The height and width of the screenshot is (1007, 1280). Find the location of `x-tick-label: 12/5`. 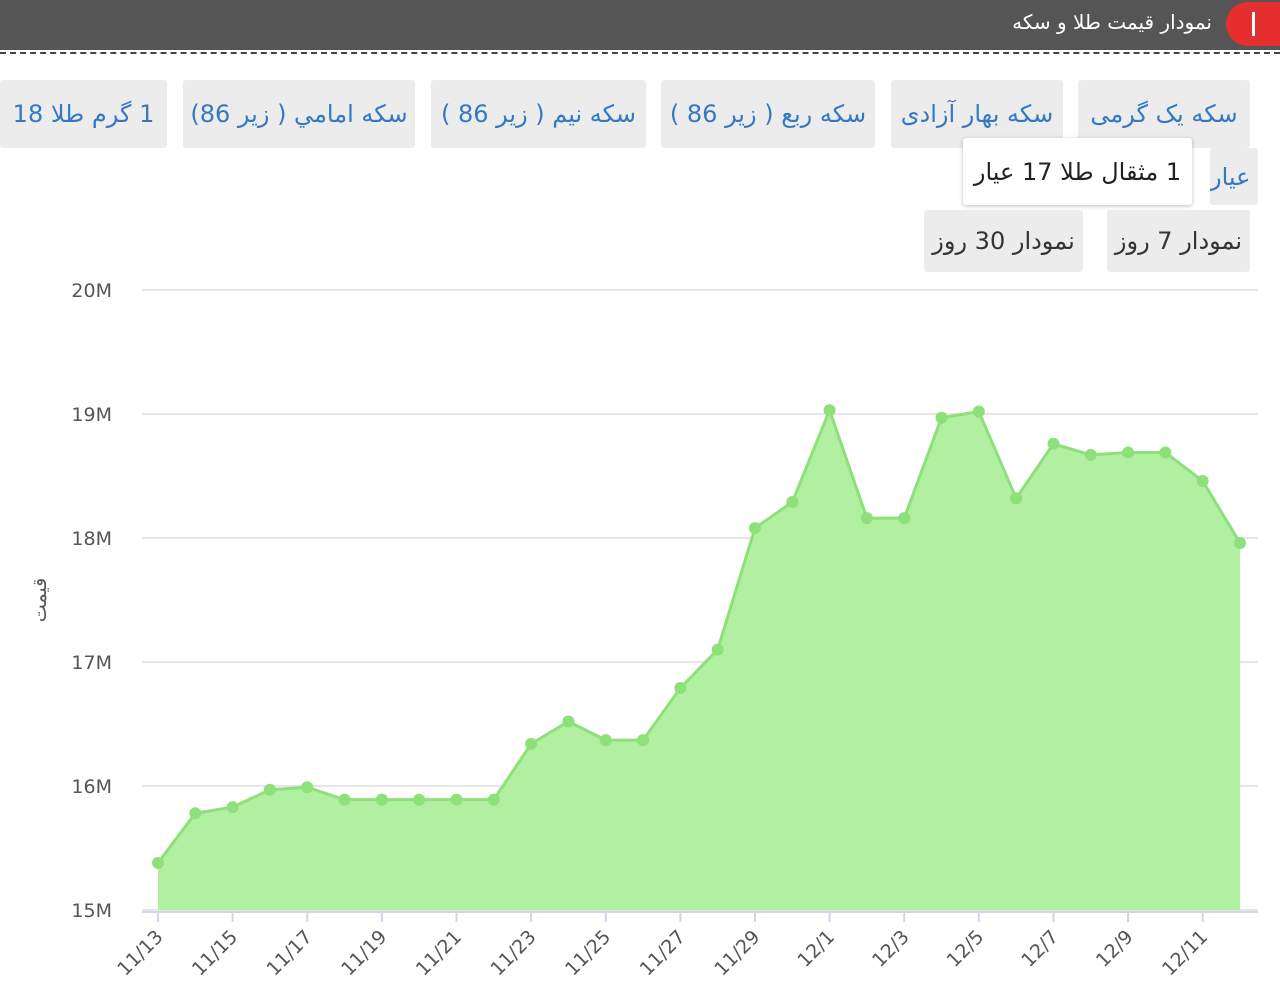

x-tick-label: 12/5 is located at coordinates (966, 949).